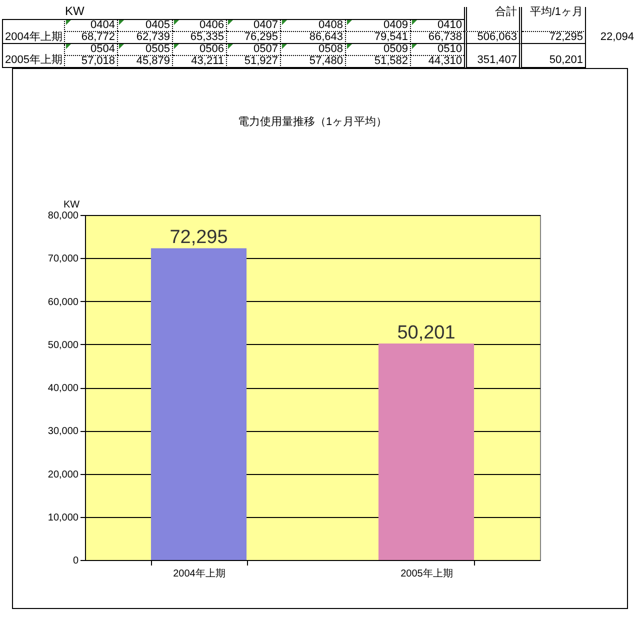 The image size is (642, 621). I want to click on x-tick-label: 0504, so click(102, 49).